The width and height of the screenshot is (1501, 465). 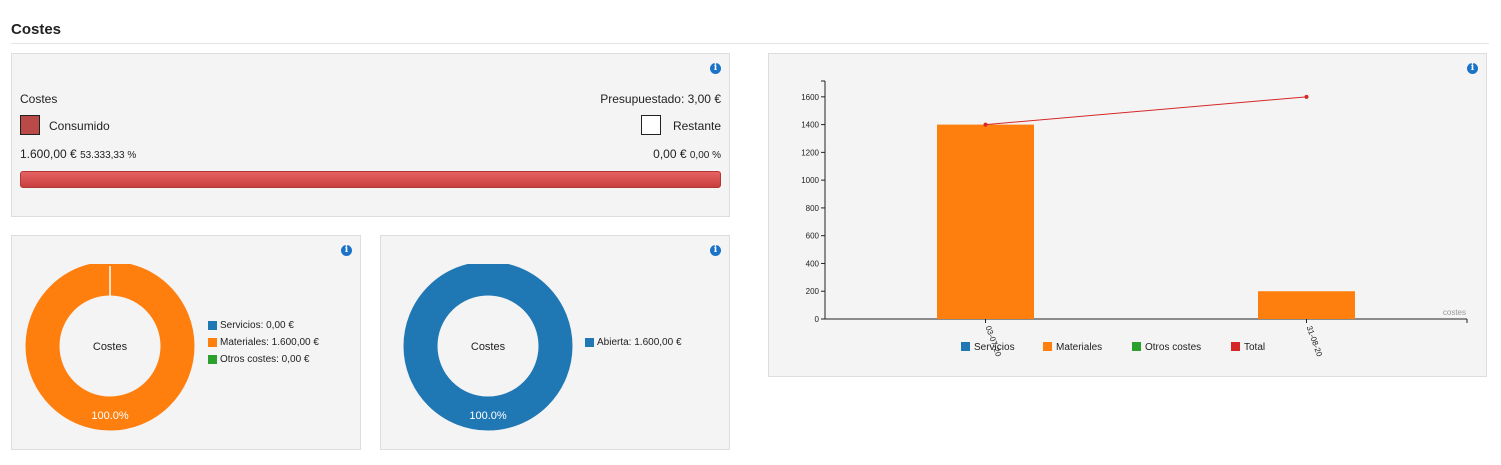 What do you see at coordinates (813, 263) in the screenshot?
I see `y-tick-label: 400` at bounding box center [813, 263].